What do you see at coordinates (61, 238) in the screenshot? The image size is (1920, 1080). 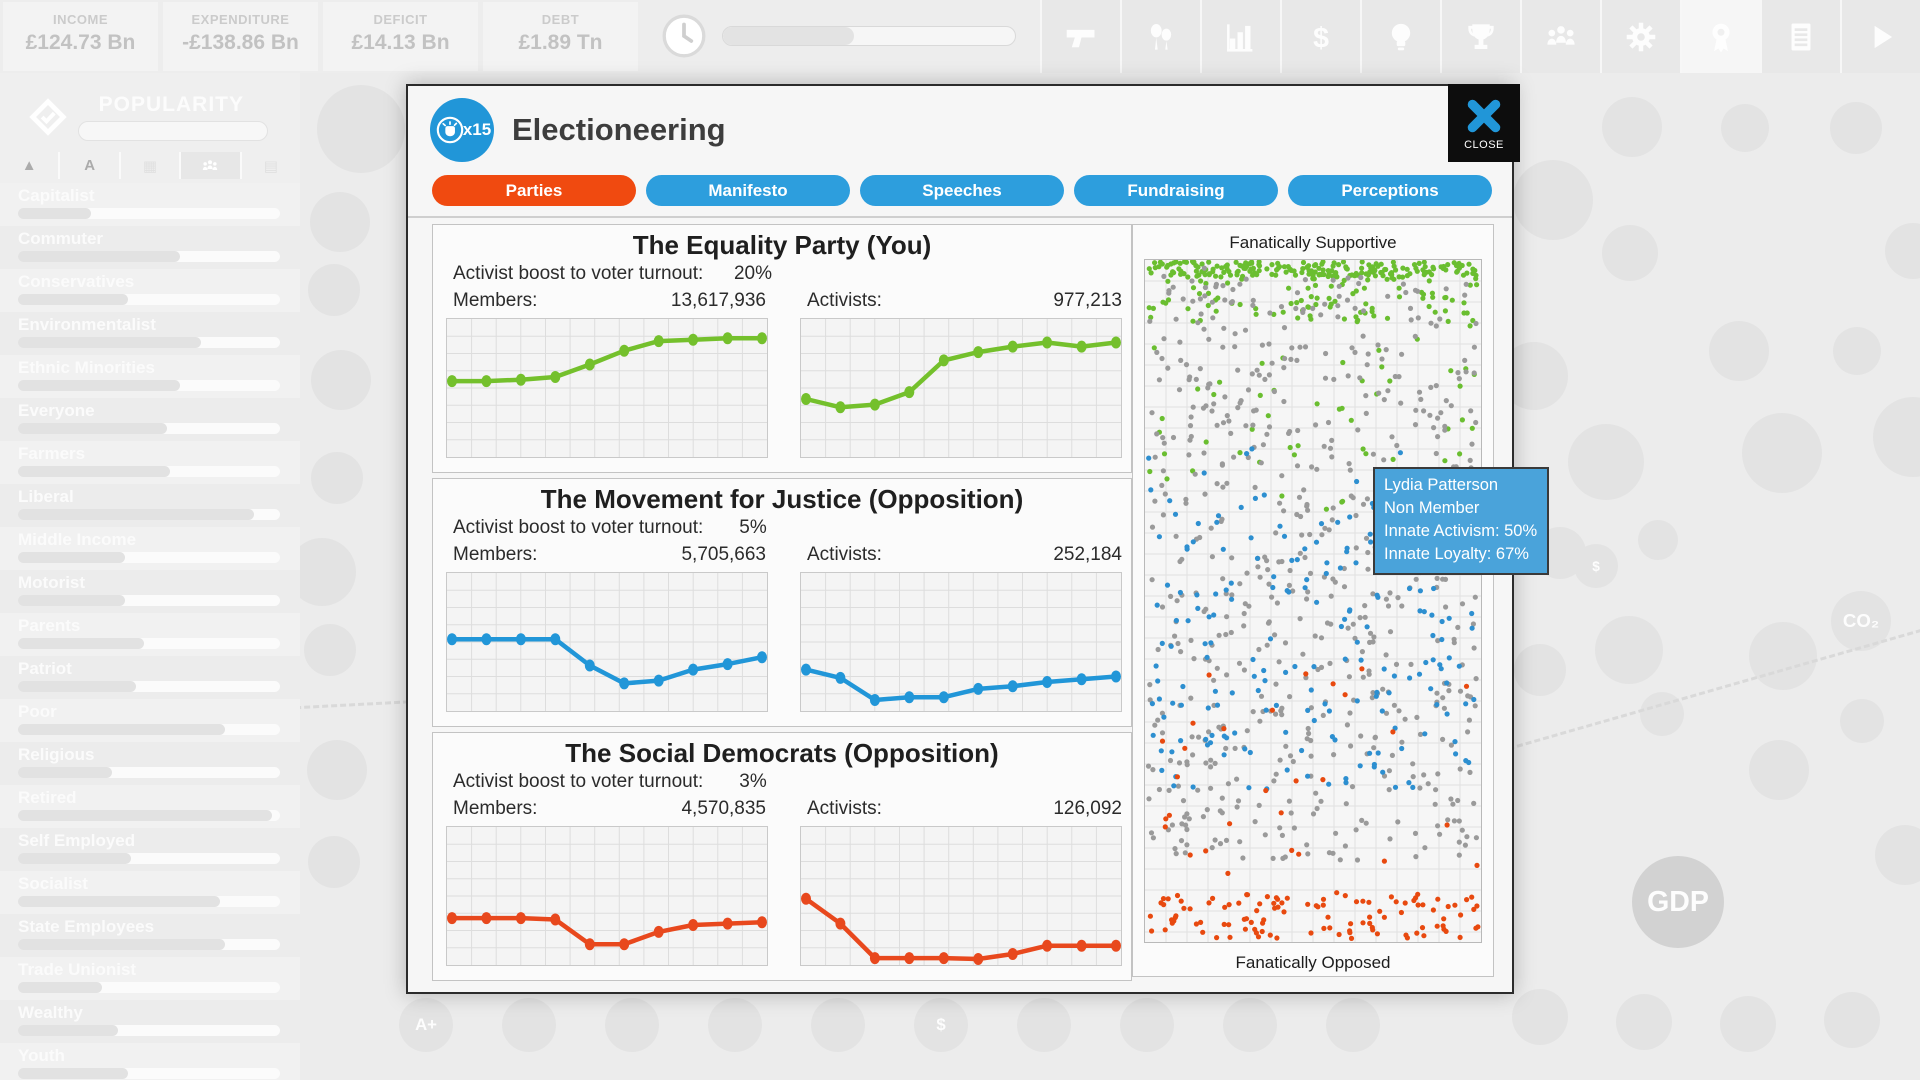 I see `voter-group-name: Commuter` at bounding box center [61, 238].